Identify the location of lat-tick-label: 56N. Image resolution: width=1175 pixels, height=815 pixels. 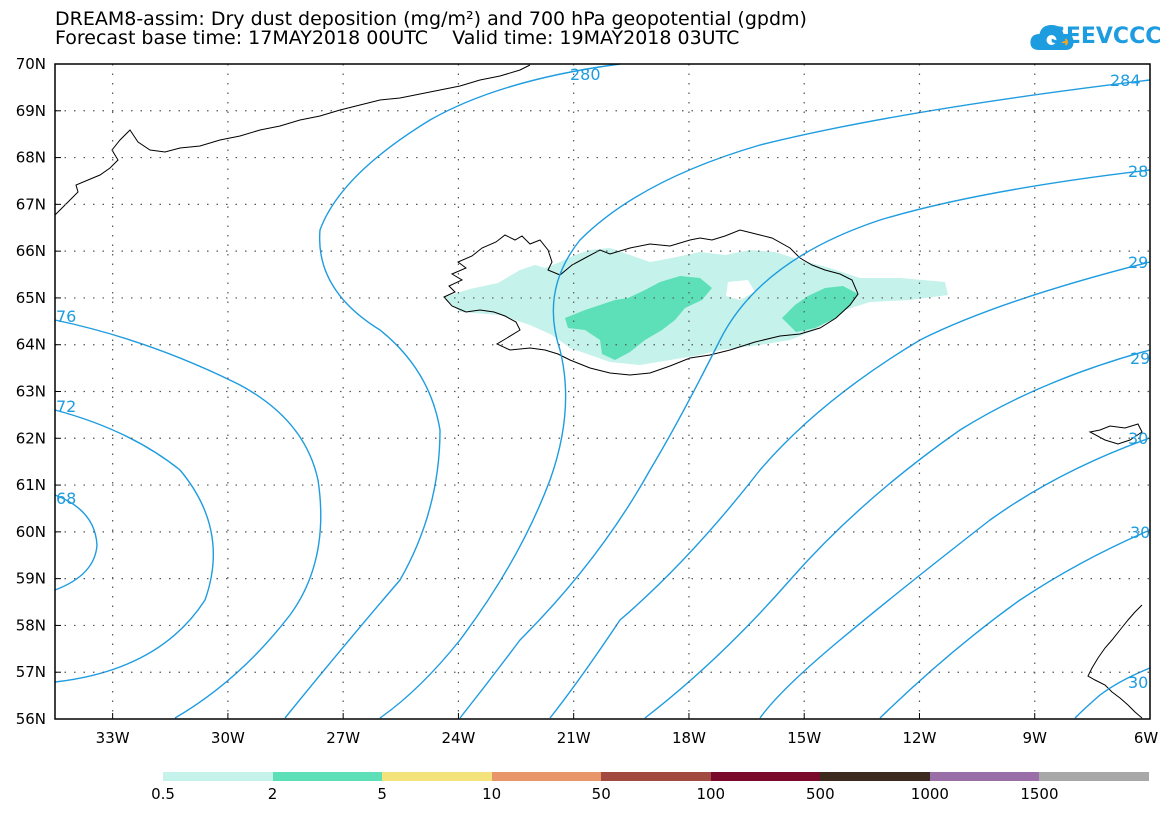
(31, 719).